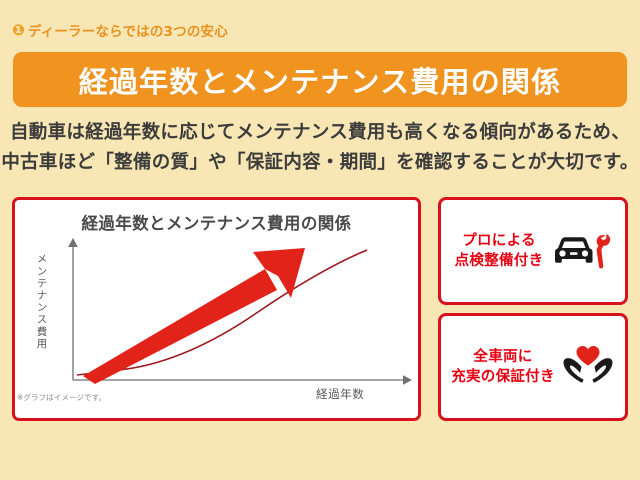  Describe the element at coordinates (320, 162) in the screenshot. I see `lead-line-2: 中古車ほど「整備の質」や「保証内容・期間」を確認することが大切です。` at that location.